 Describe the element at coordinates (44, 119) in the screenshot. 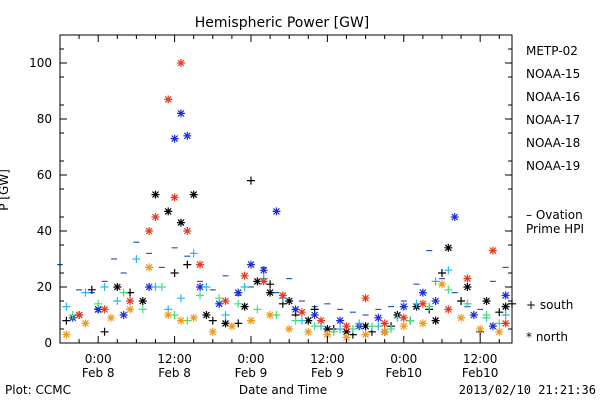

I see `y-tick-label: 80` at that location.